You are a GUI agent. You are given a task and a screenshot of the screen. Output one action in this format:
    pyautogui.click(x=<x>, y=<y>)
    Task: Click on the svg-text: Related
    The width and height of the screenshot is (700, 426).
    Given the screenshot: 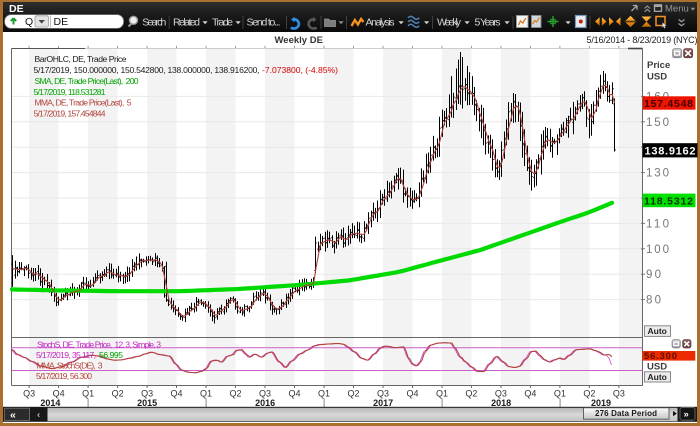 What is the action you would take?
    pyautogui.click(x=186, y=23)
    